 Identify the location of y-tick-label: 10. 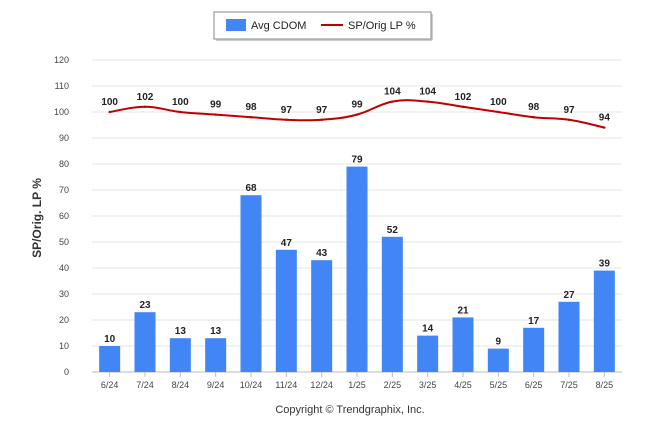
(64, 346).